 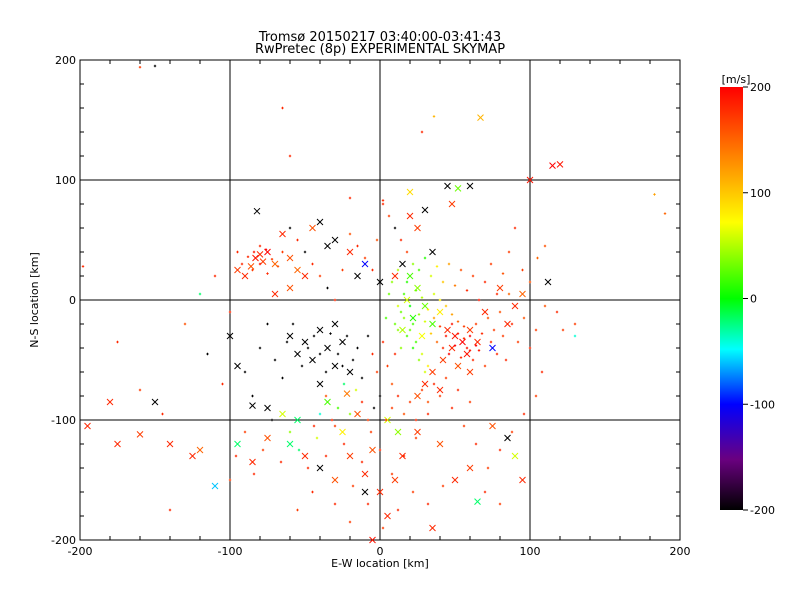 What do you see at coordinates (759, 299) in the screenshot?
I see `colorbar-ticks: 200 100 0 -100 -200` at bounding box center [759, 299].